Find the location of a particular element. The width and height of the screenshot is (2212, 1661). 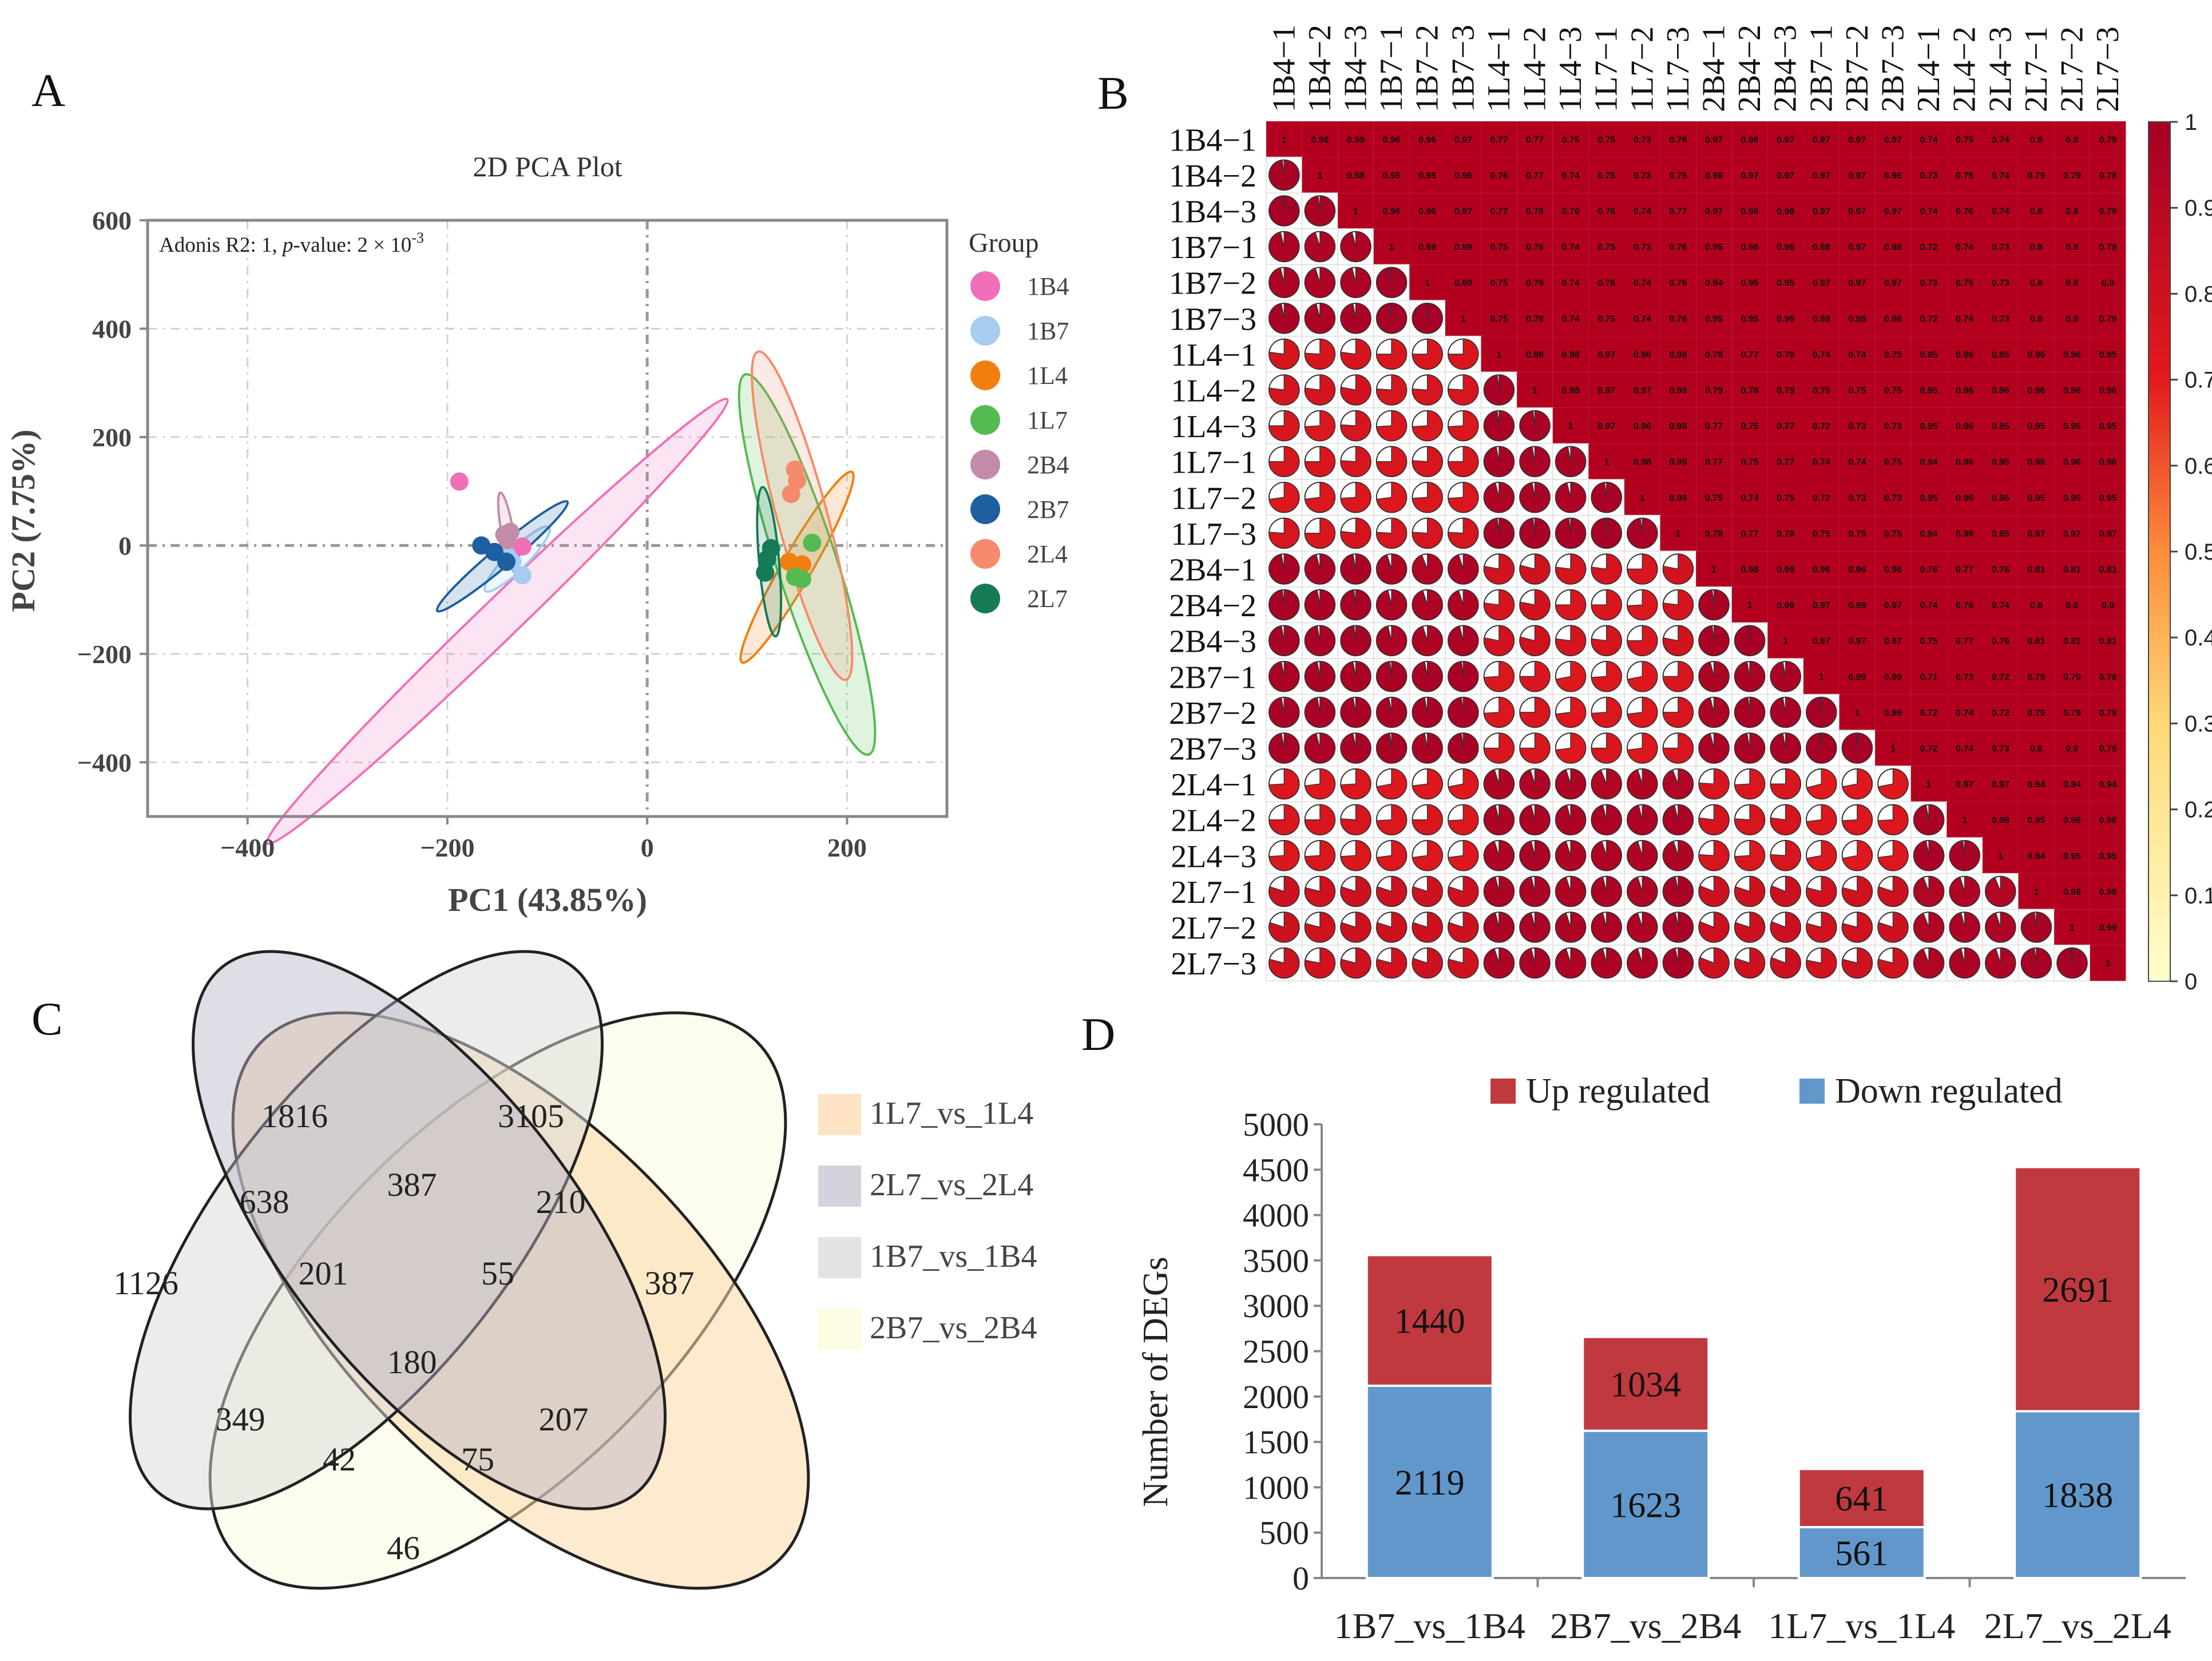

degs-category-label: 2B7_vs_2B4 is located at coordinates (1645, 1625).